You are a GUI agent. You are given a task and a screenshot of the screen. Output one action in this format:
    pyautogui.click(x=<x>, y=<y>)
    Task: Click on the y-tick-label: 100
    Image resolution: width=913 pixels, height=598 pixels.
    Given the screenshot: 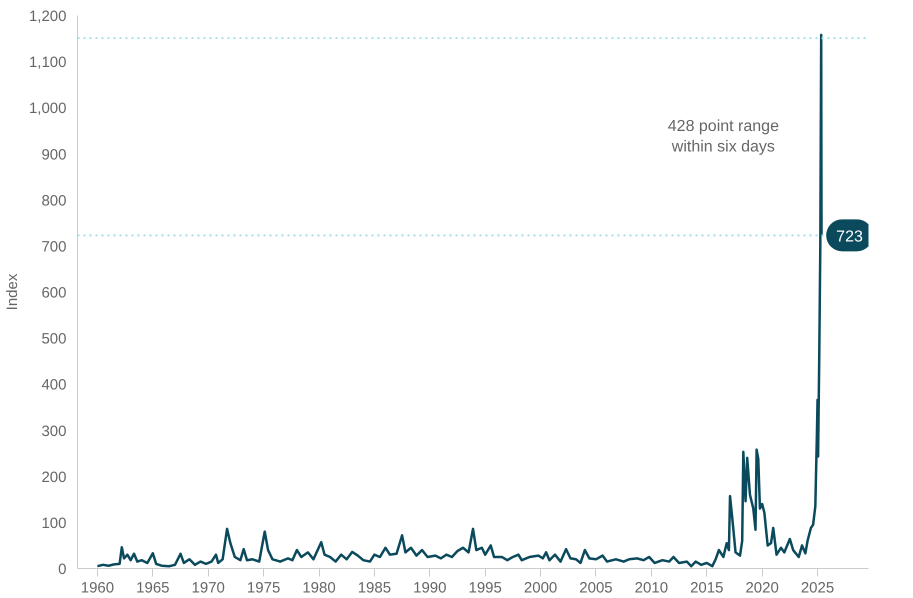 What is the action you would take?
    pyautogui.click(x=54, y=523)
    